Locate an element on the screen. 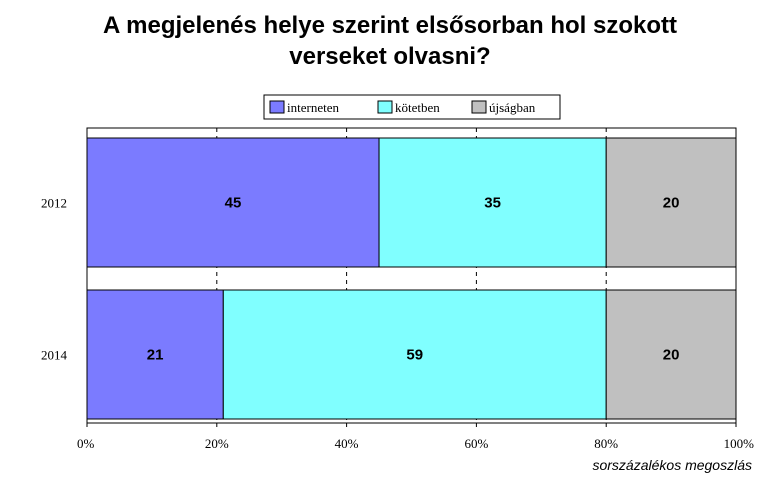 This screenshot has width=780, height=494. legend-label-újságban: újságban is located at coordinates (512, 107).